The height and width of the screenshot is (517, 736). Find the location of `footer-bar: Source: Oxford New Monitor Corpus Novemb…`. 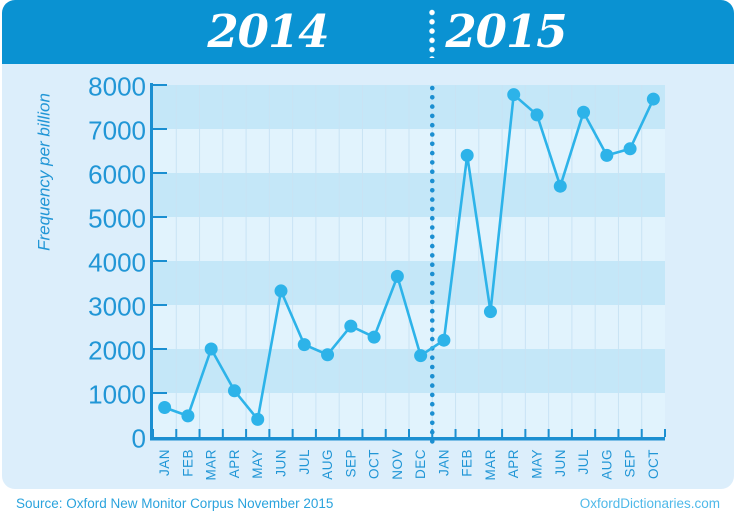

footer-bar: Source: Oxford New Monitor Corpus Novemb… is located at coordinates (368, 503).